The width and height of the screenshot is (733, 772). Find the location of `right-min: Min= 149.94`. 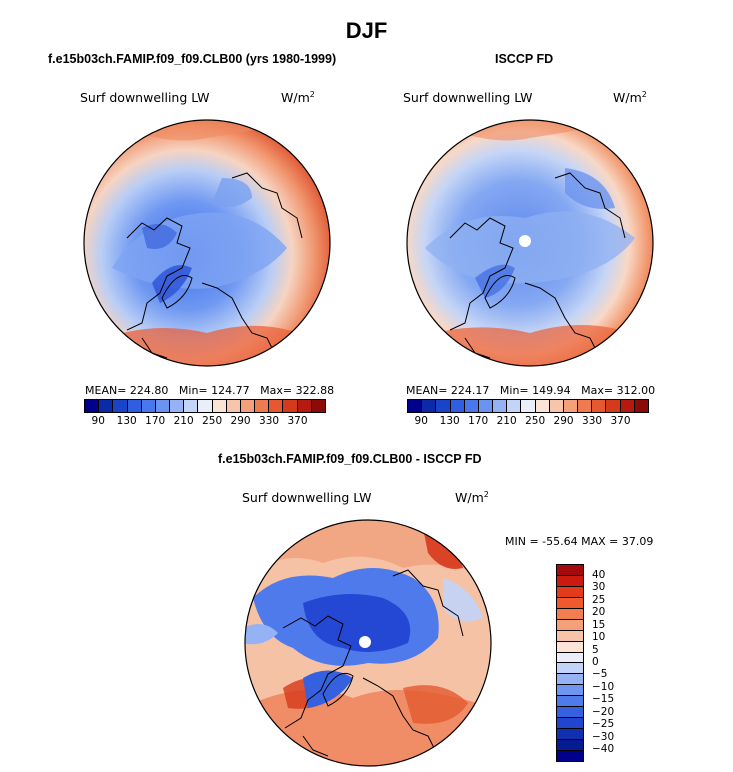

right-min: Min= 149.94 is located at coordinates (535, 390).